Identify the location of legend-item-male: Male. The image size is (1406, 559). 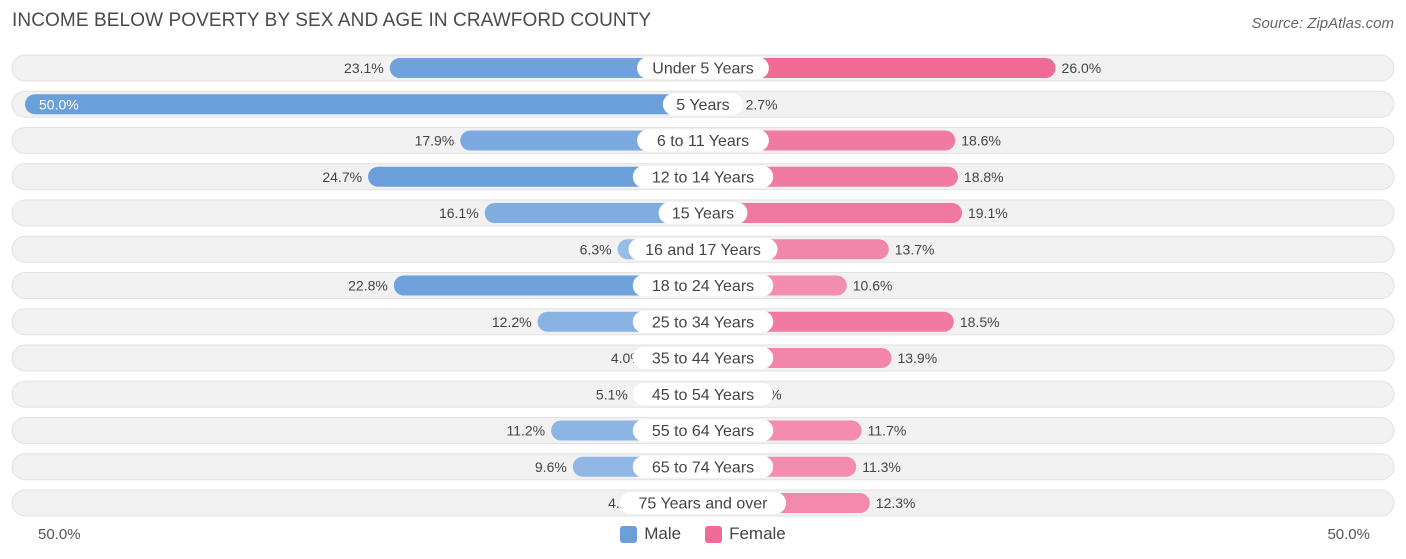
(650, 534).